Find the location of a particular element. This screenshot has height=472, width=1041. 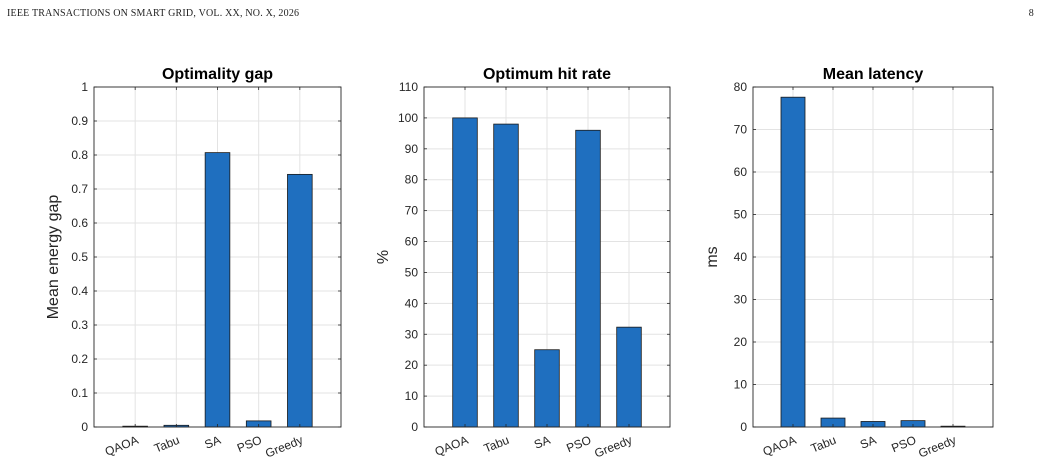

y-tick-label: 0.4 is located at coordinates (79, 291).